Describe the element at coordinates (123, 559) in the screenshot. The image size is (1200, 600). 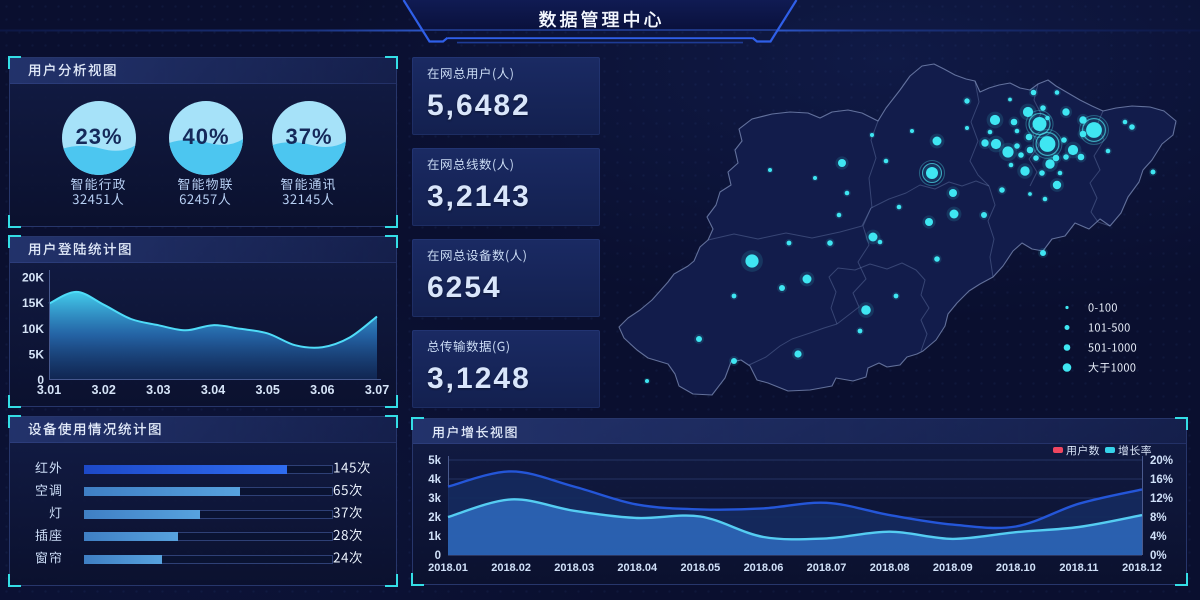
I see `bar-fill` at that location.